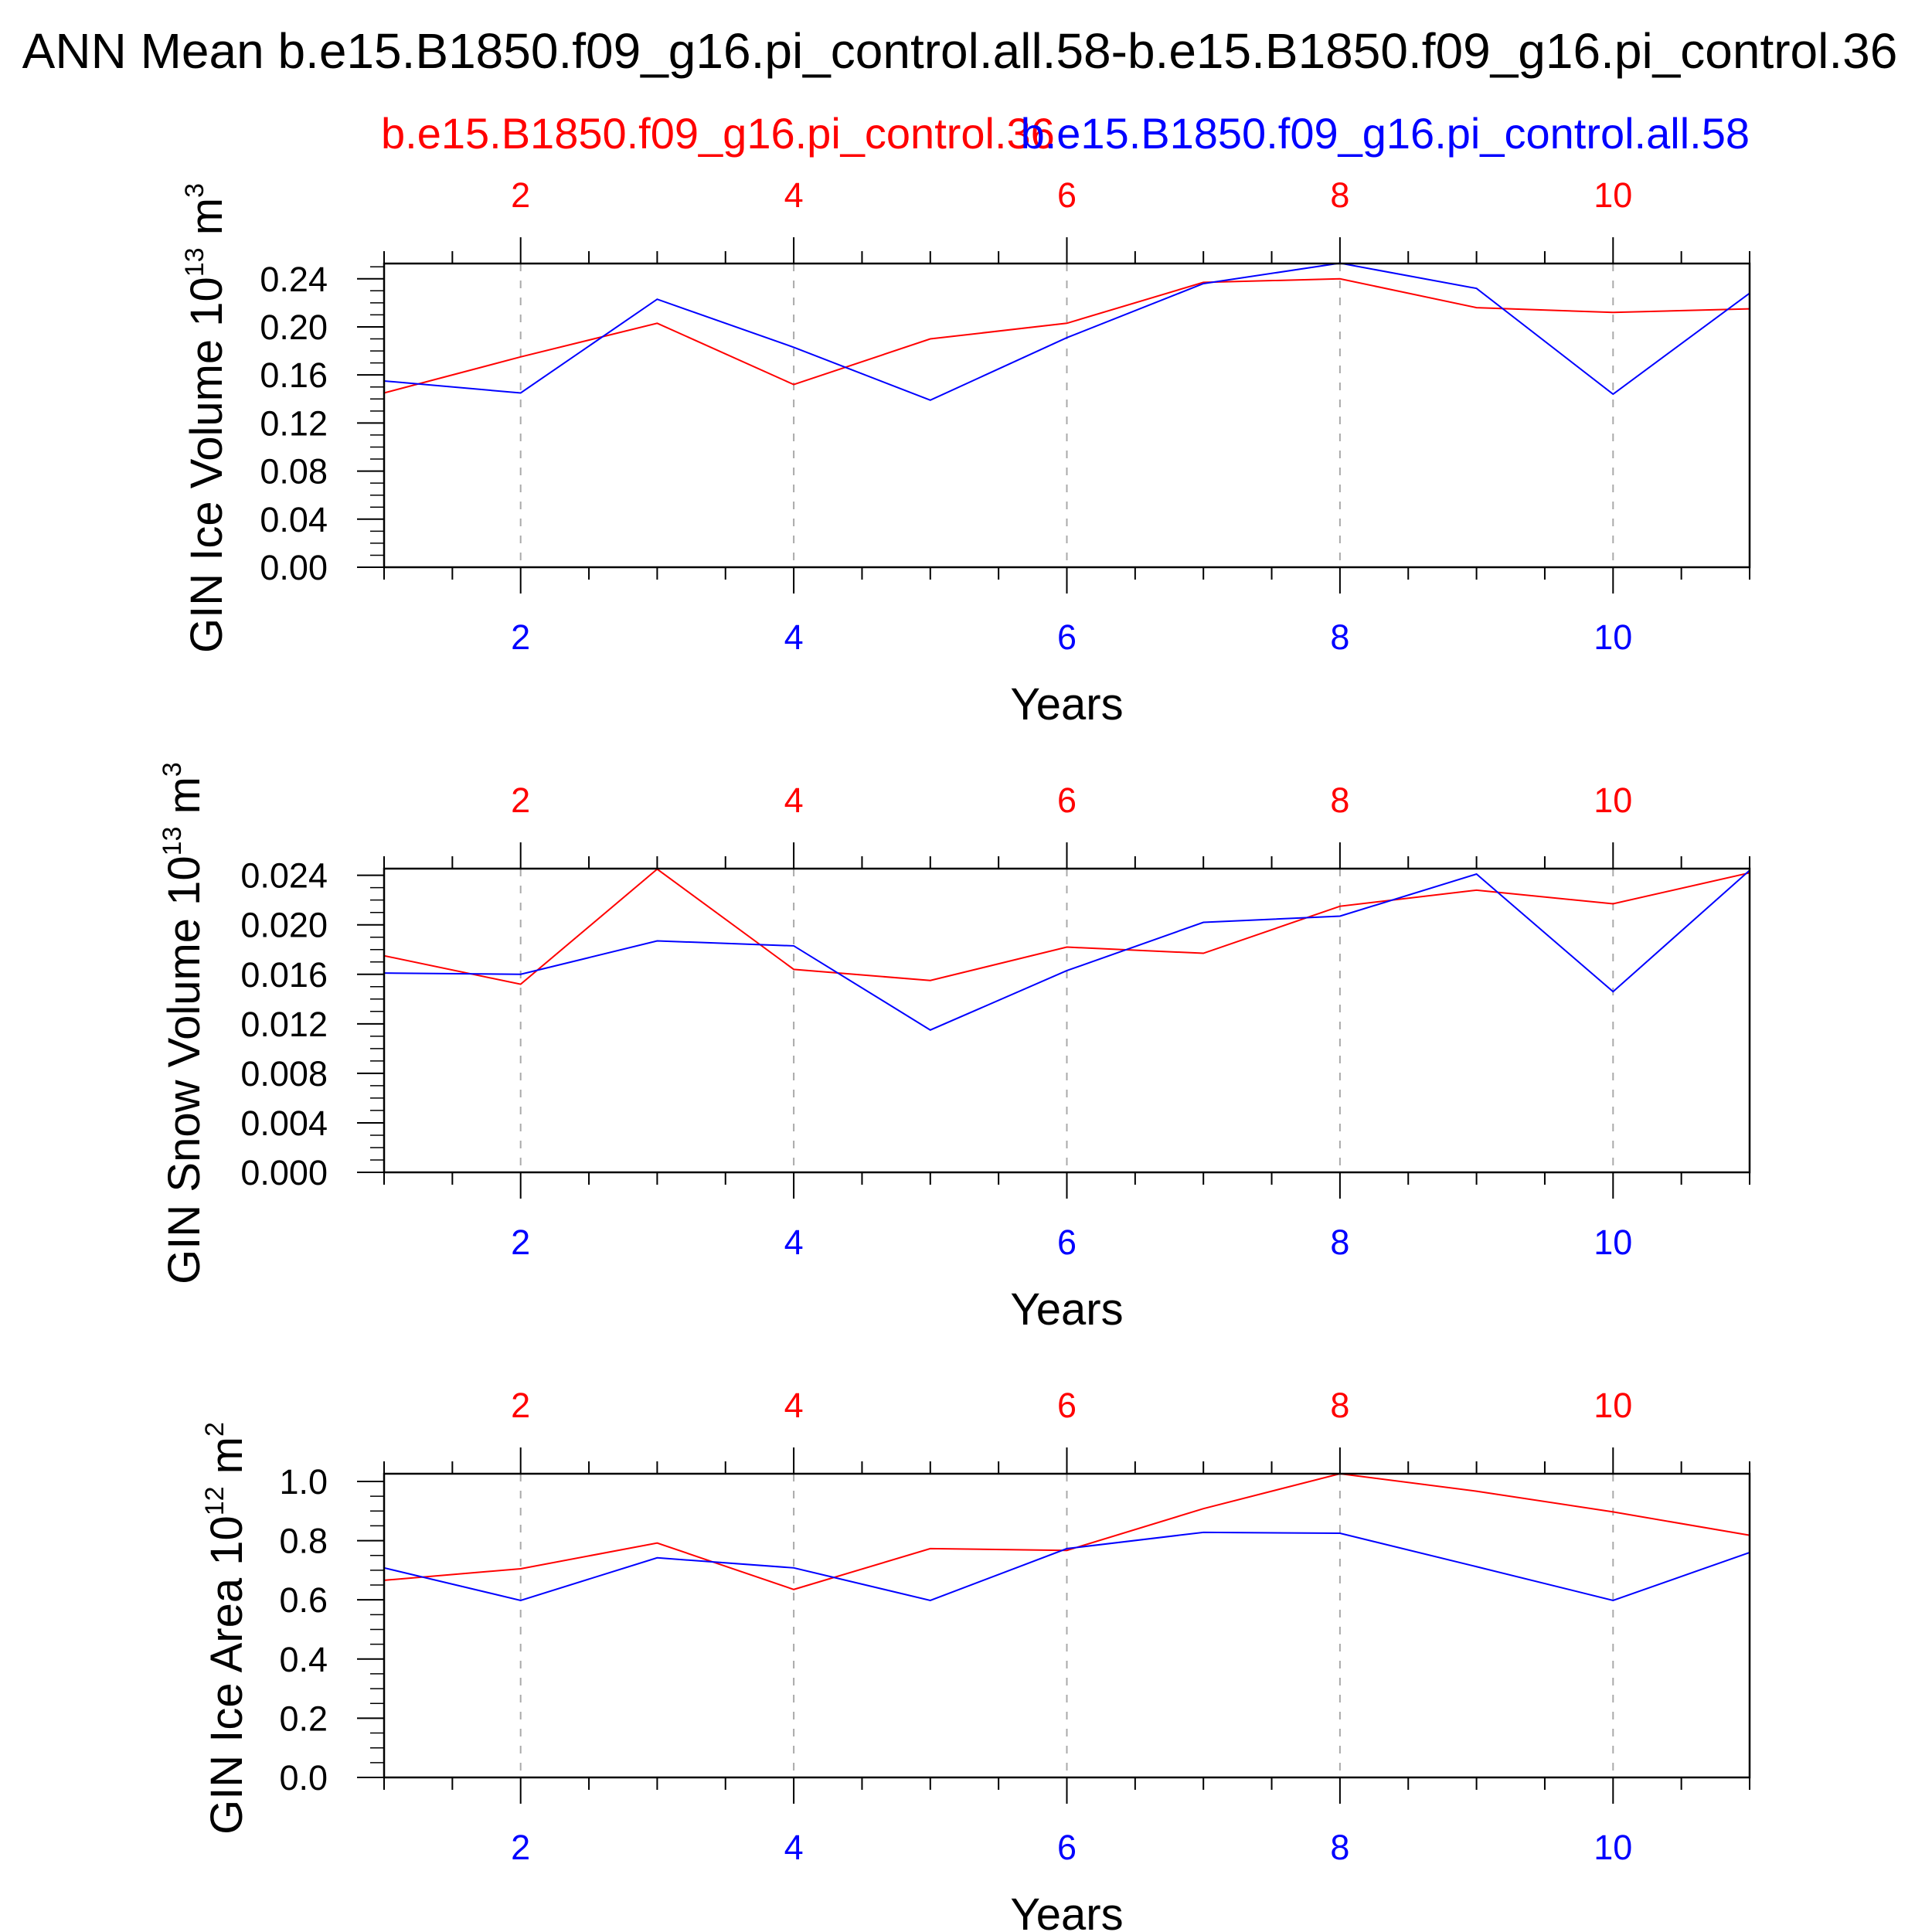 The height and width of the screenshot is (1932, 1932). What do you see at coordinates (718, 134) in the screenshot?
I see `subtitle-red: b.e15.B1850.f09_g16.pi_control.36` at bounding box center [718, 134].